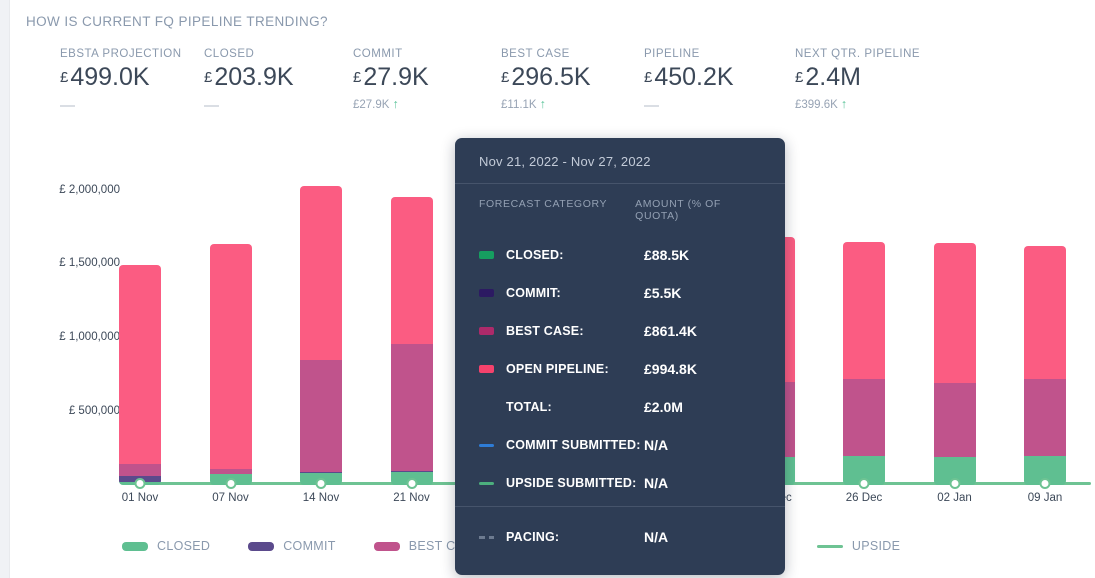 The image size is (1095, 578). I want to click on tooltip-row-name: BEST CASE:, so click(561, 331).